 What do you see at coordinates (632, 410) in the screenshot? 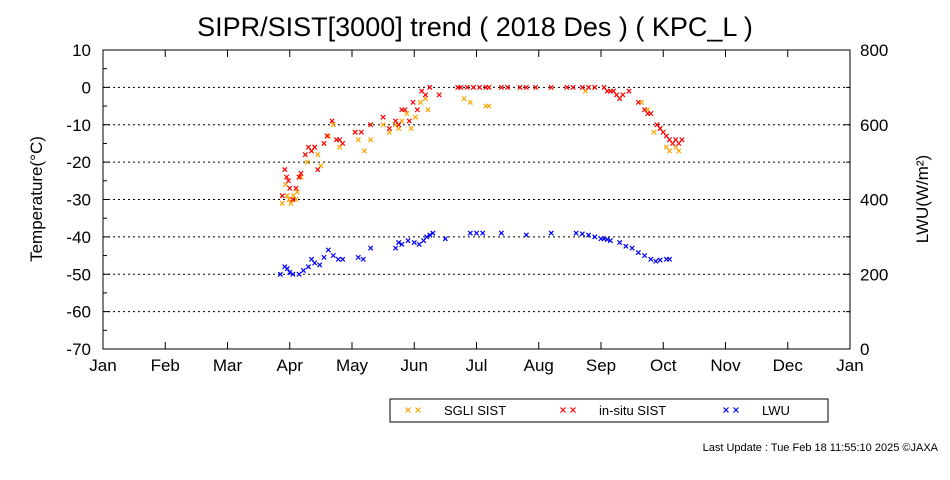
I see `legend-label: in-situ SIST` at bounding box center [632, 410].